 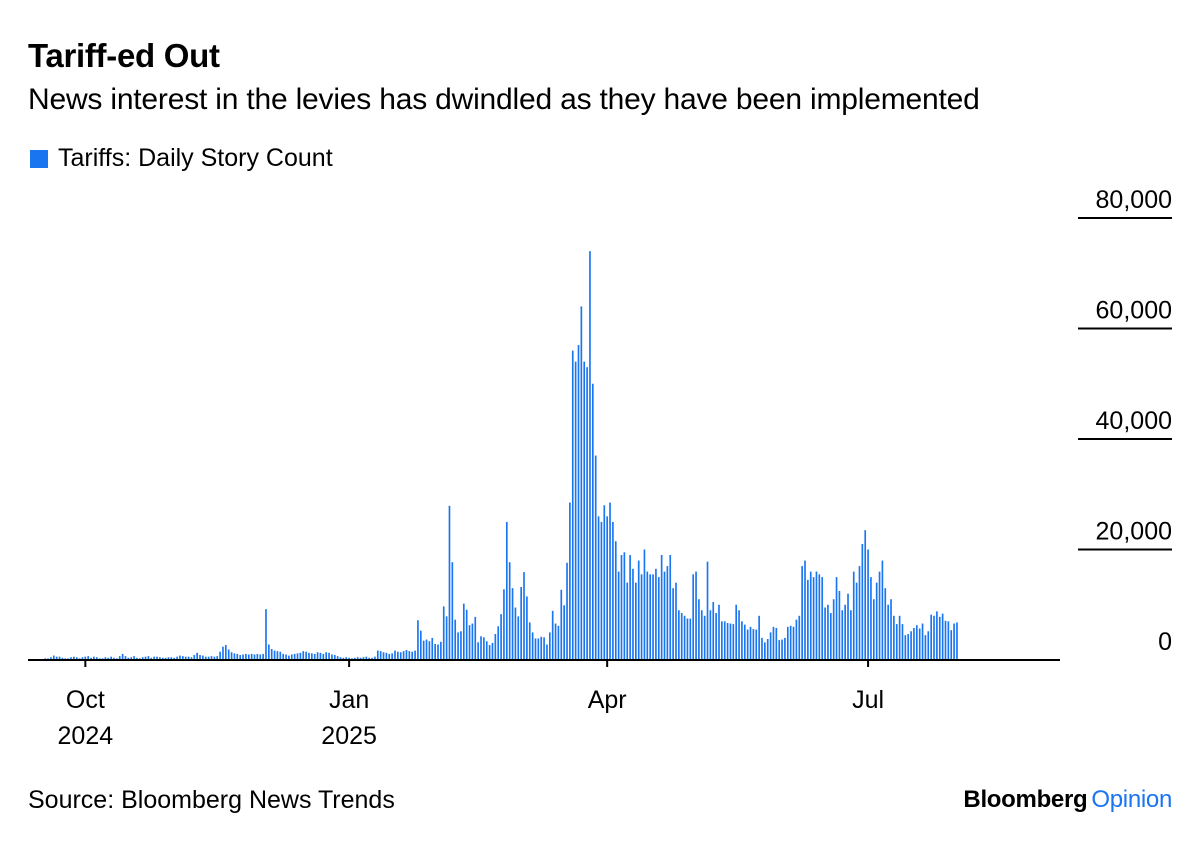 I want to click on y-tick-label: 60,000, so click(x=1134, y=311).